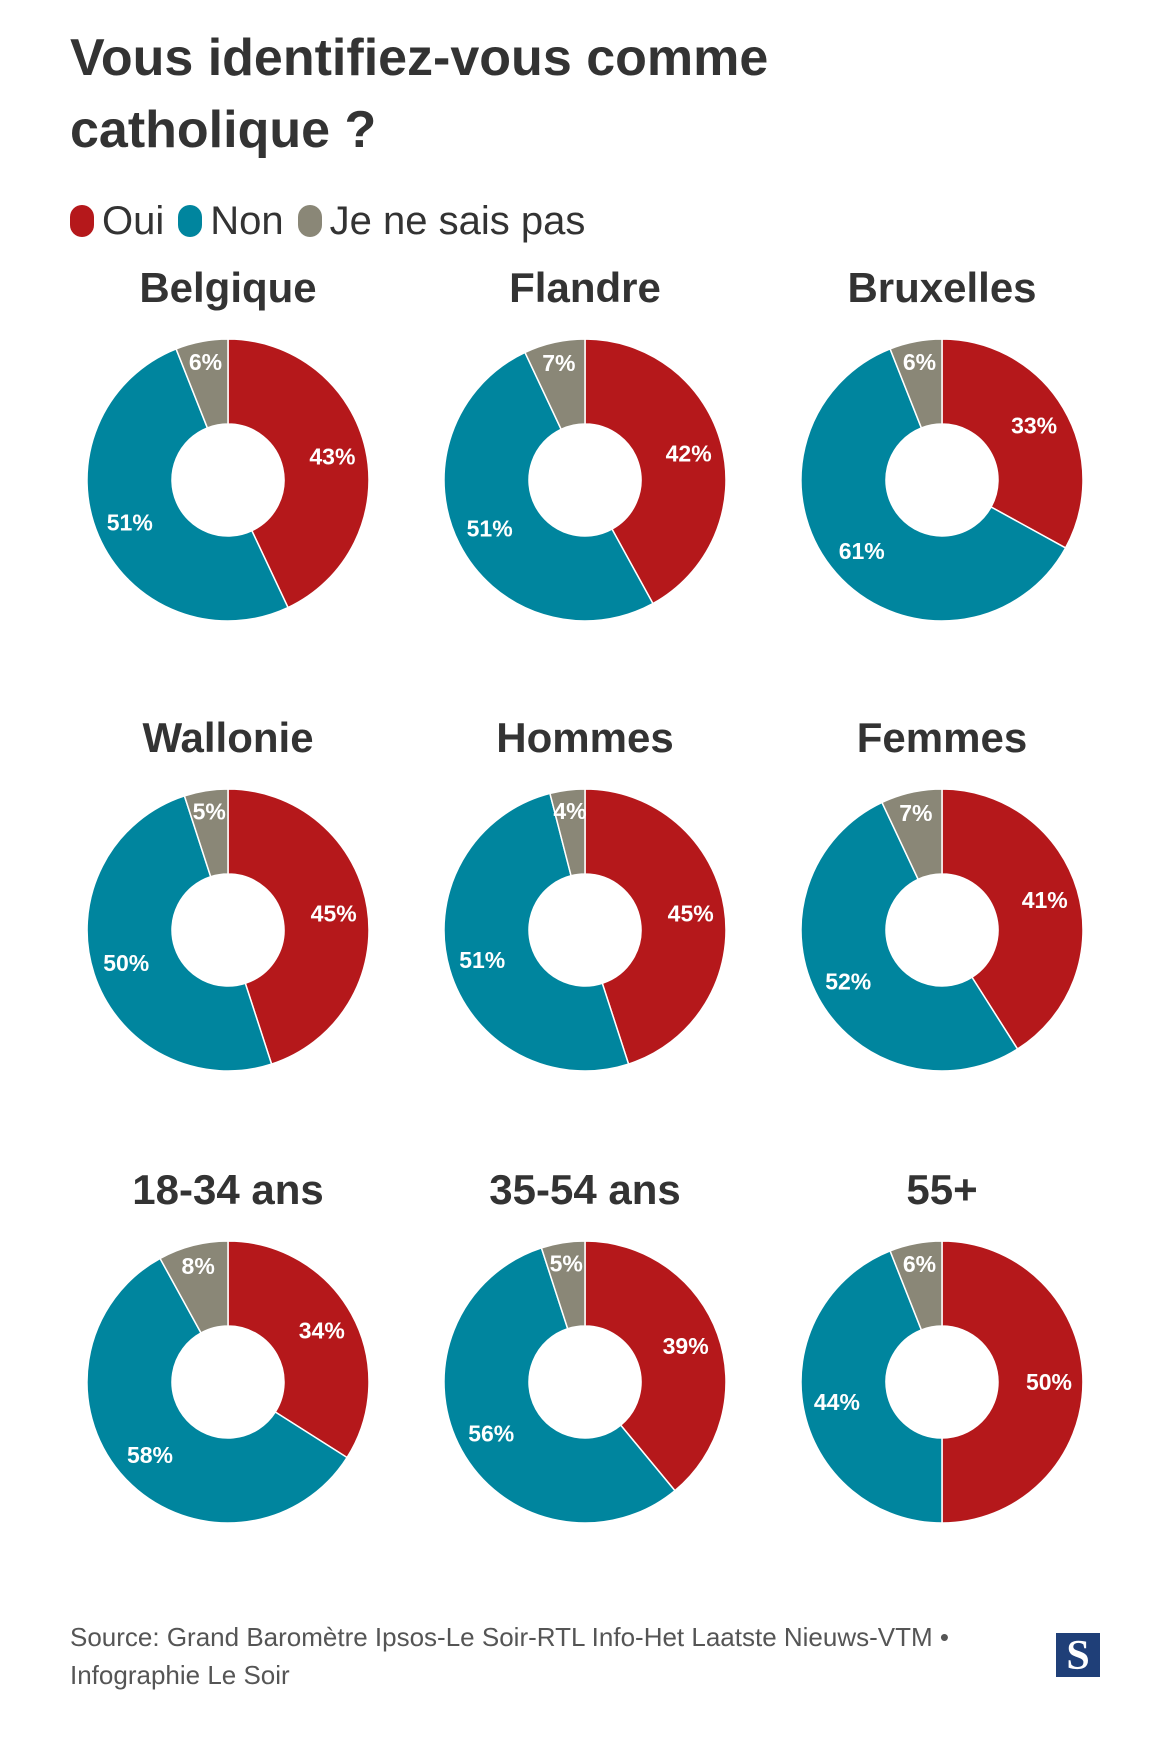 This screenshot has width=1170, height=1744. I want to click on legend-item-non: Non, so click(231, 221).